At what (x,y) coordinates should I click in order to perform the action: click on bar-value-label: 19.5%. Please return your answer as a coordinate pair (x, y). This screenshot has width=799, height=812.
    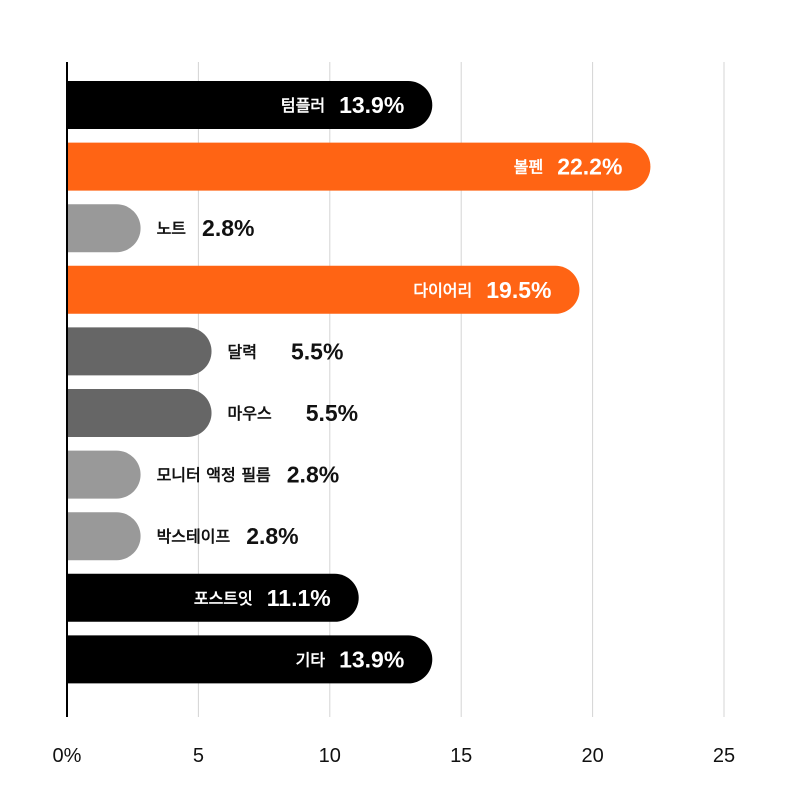
    Looking at the image, I should click on (518, 290).